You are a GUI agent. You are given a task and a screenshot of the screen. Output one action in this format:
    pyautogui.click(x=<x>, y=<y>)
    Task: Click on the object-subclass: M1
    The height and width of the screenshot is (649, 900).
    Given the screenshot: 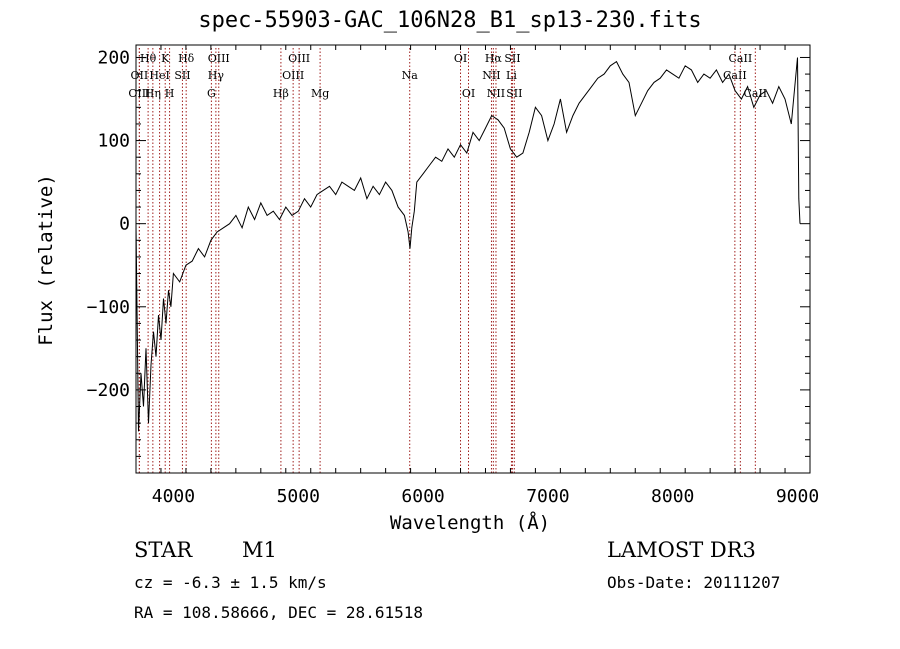 What is the action you would take?
    pyautogui.click(x=259, y=550)
    